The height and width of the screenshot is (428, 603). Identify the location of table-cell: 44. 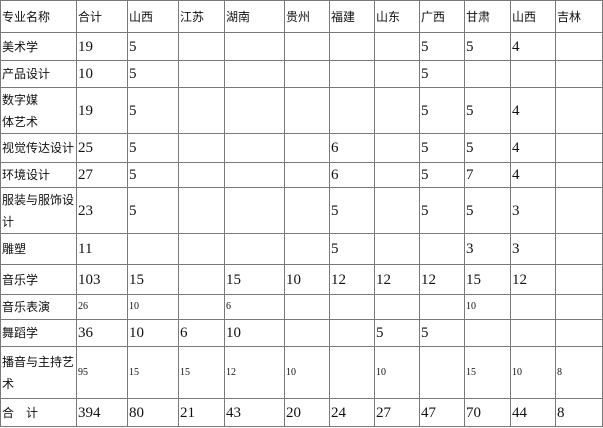
(533, 412).